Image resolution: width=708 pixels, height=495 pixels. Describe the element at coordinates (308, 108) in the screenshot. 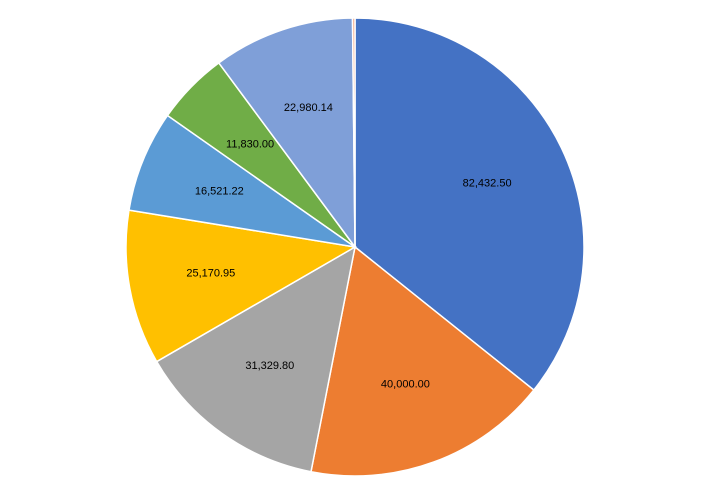

I see `data-label-slice-7: 22,980.14` at that location.